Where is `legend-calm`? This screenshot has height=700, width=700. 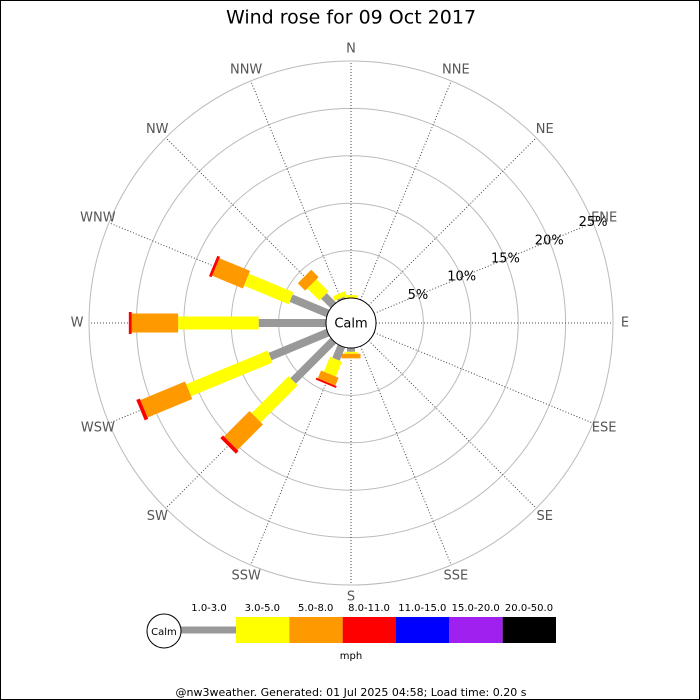
legend-calm is located at coordinates (164, 631).